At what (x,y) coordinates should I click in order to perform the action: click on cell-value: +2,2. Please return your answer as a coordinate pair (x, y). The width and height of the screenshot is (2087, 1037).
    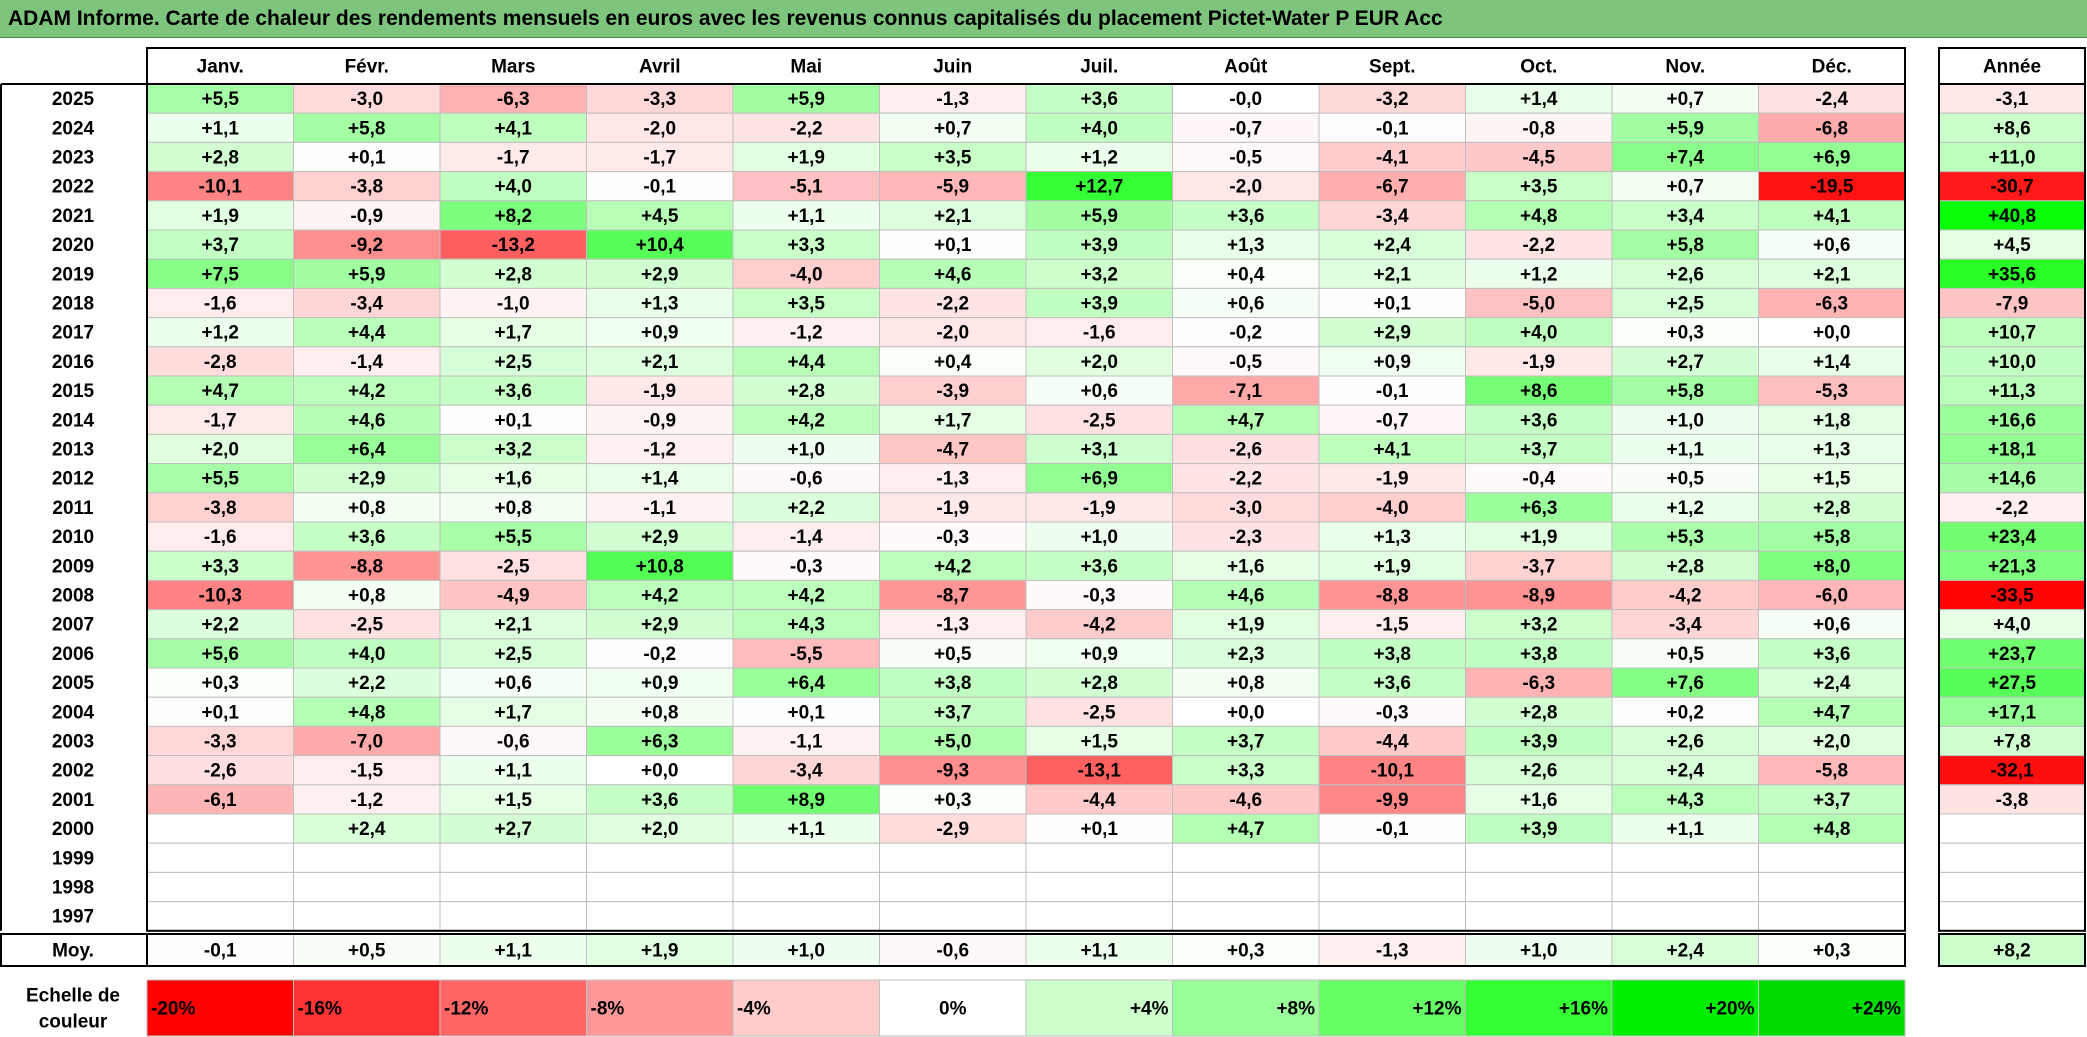
    Looking at the image, I should click on (367, 683).